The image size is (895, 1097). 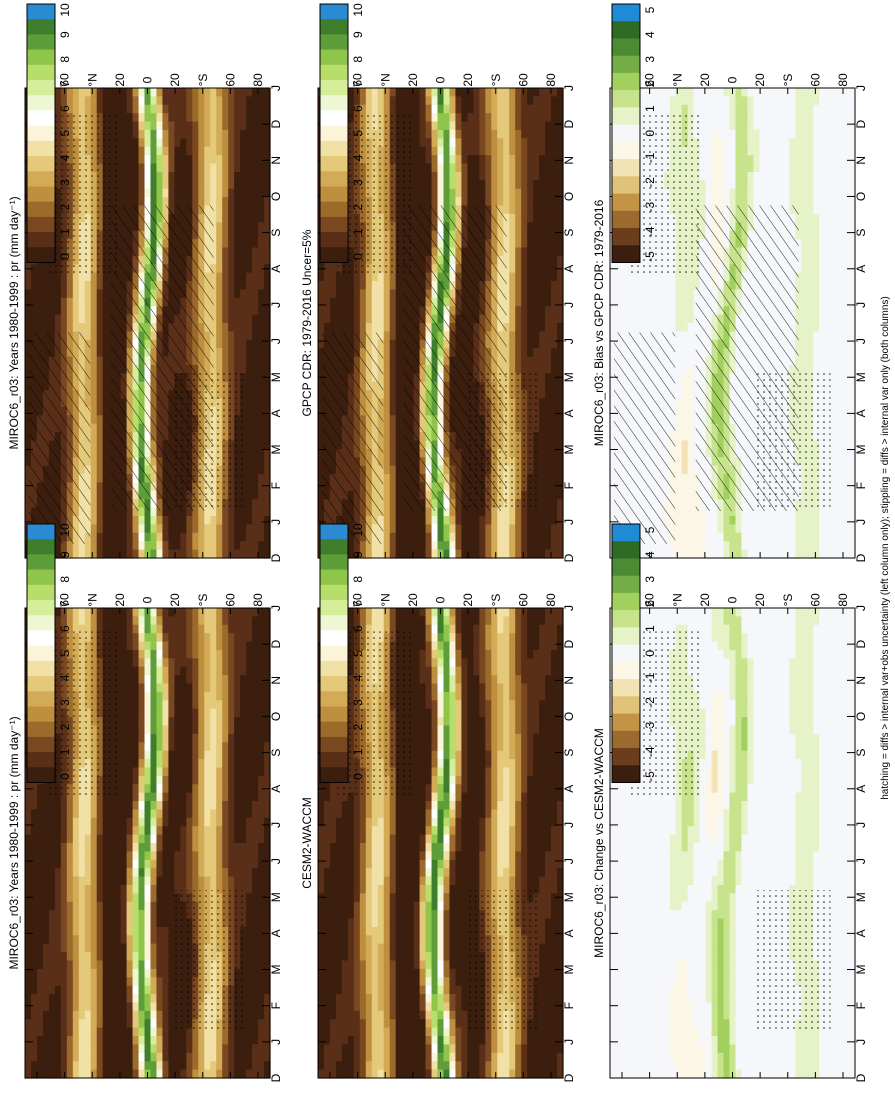 I want to click on x-tick-label: A, so click(x=276, y=789).